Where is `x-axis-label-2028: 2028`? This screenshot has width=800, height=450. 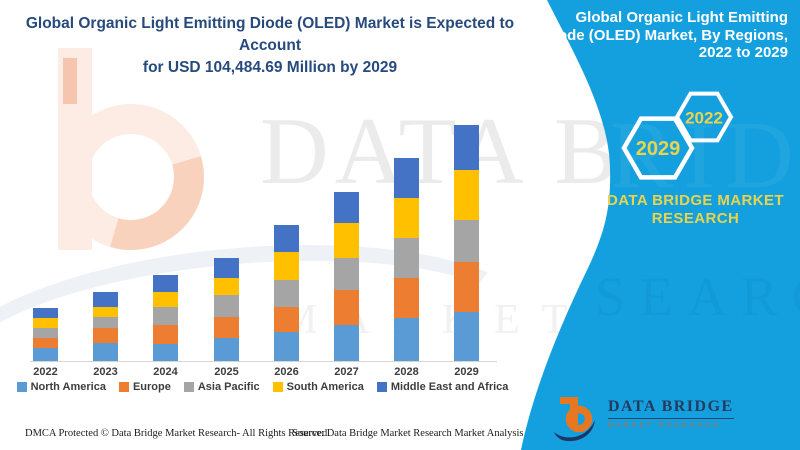 x-axis-label-2028: 2028 is located at coordinates (406, 372).